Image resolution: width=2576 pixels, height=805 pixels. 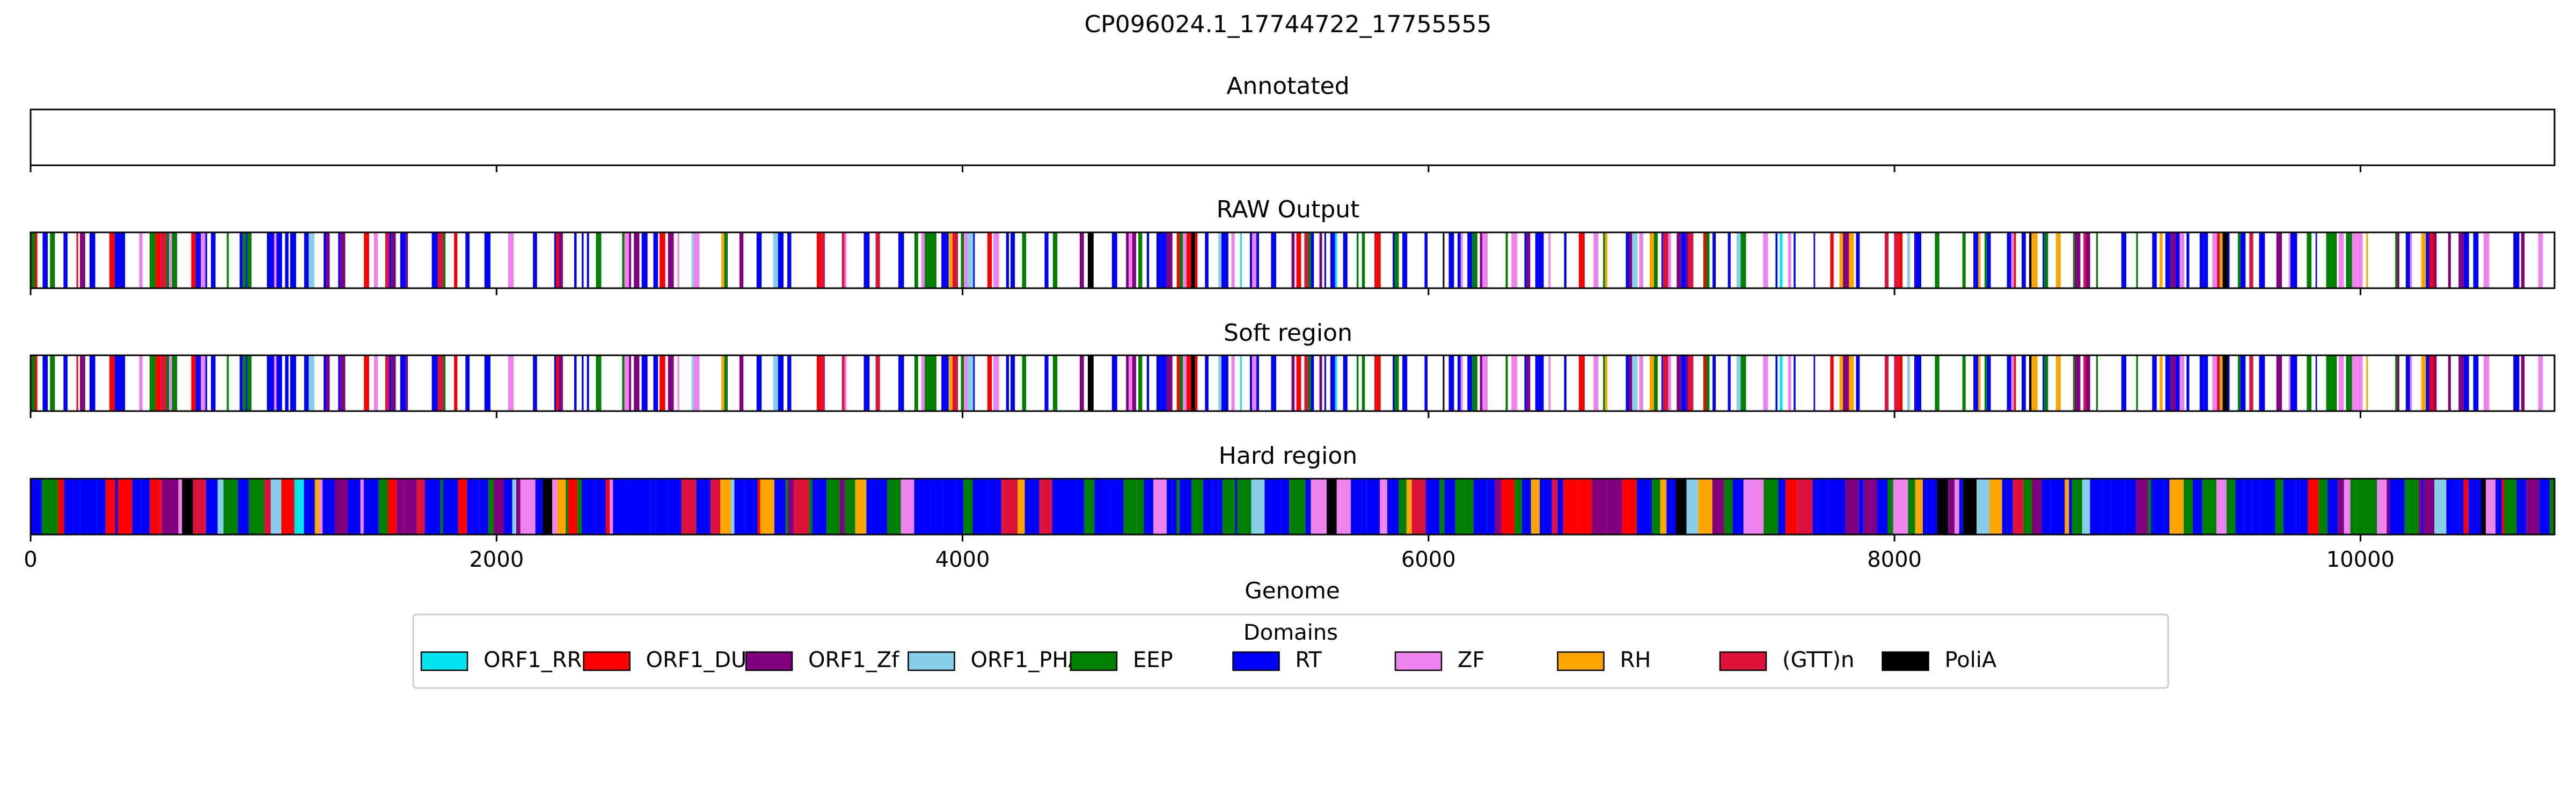 I want to click on x-tick-labels: 0 2000 4000 6000 8000 10000, so click(x=1209, y=559).